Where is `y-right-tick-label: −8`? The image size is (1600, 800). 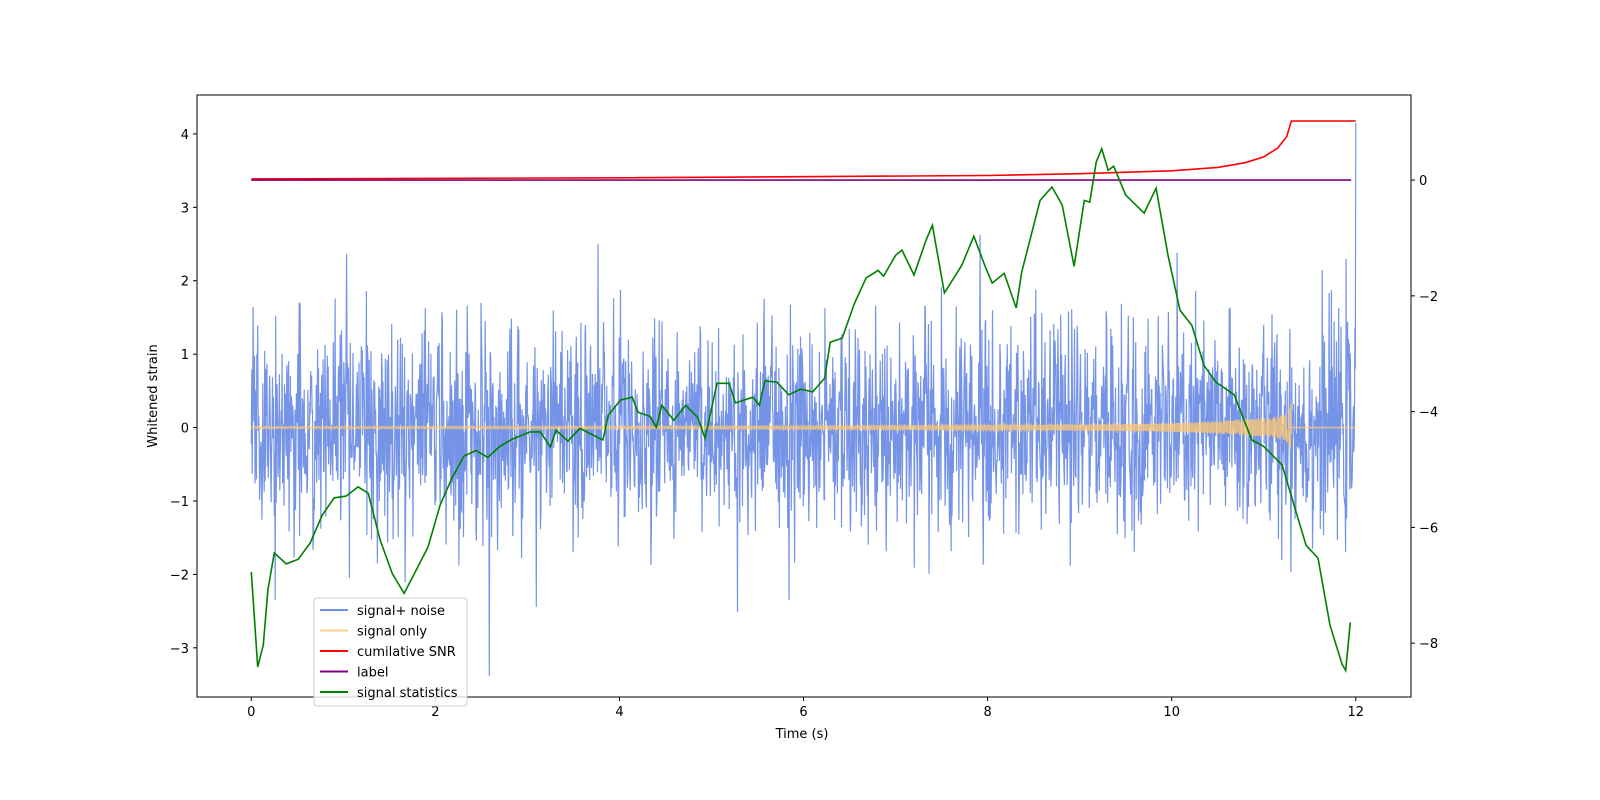 y-right-tick-label: −8 is located at coordinates (1428, 644).